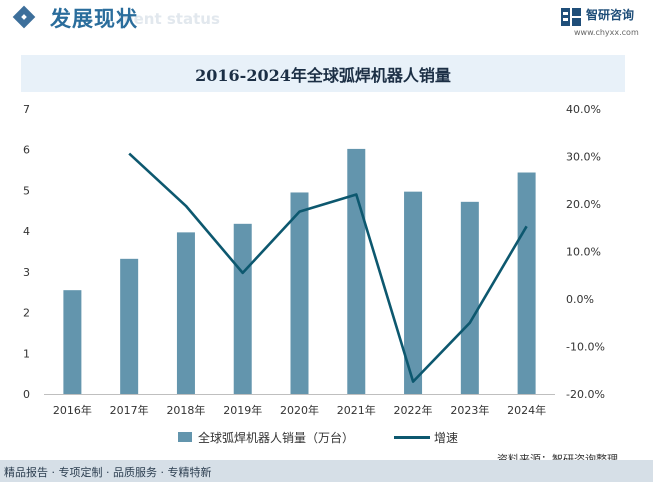 The height and width of the screenshot is (482, 653). I want to click on y-right-tick-label: 0.0%, so click(580, 299).